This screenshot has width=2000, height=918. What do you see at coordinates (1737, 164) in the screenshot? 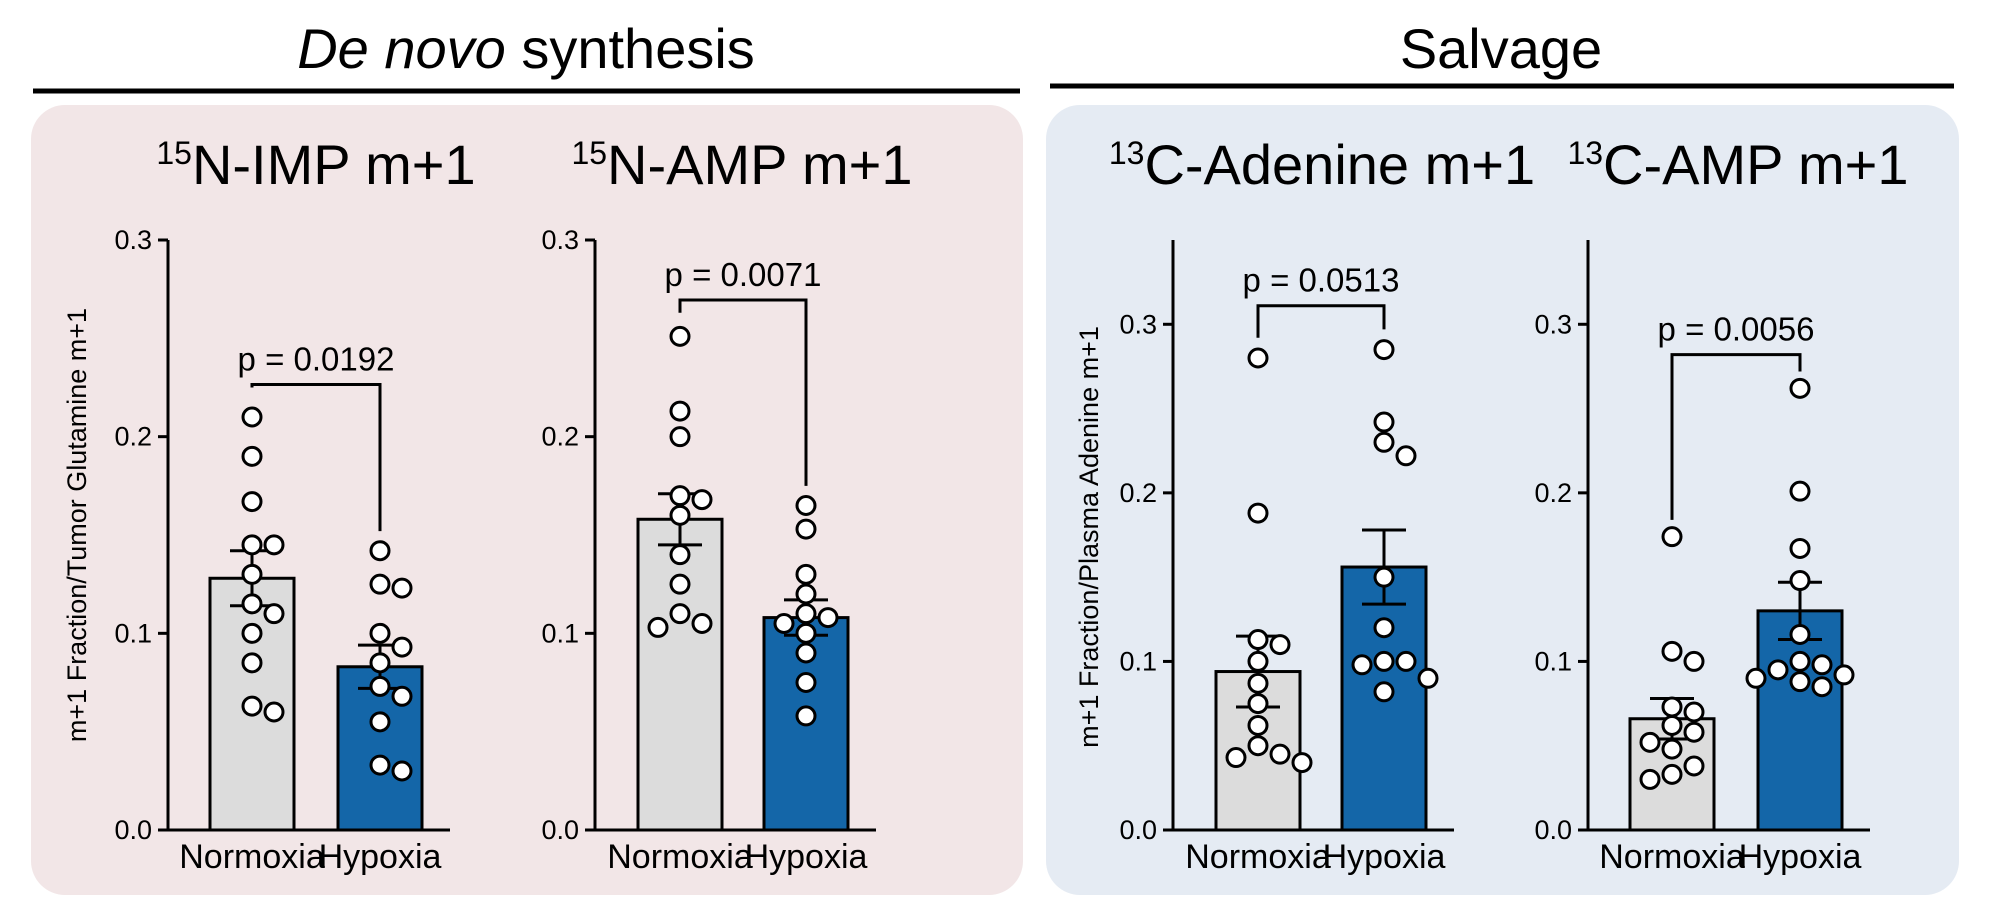
I see `chart-title-c-amp: 13C-AMP m+1` at bounding box center [1737, 164].